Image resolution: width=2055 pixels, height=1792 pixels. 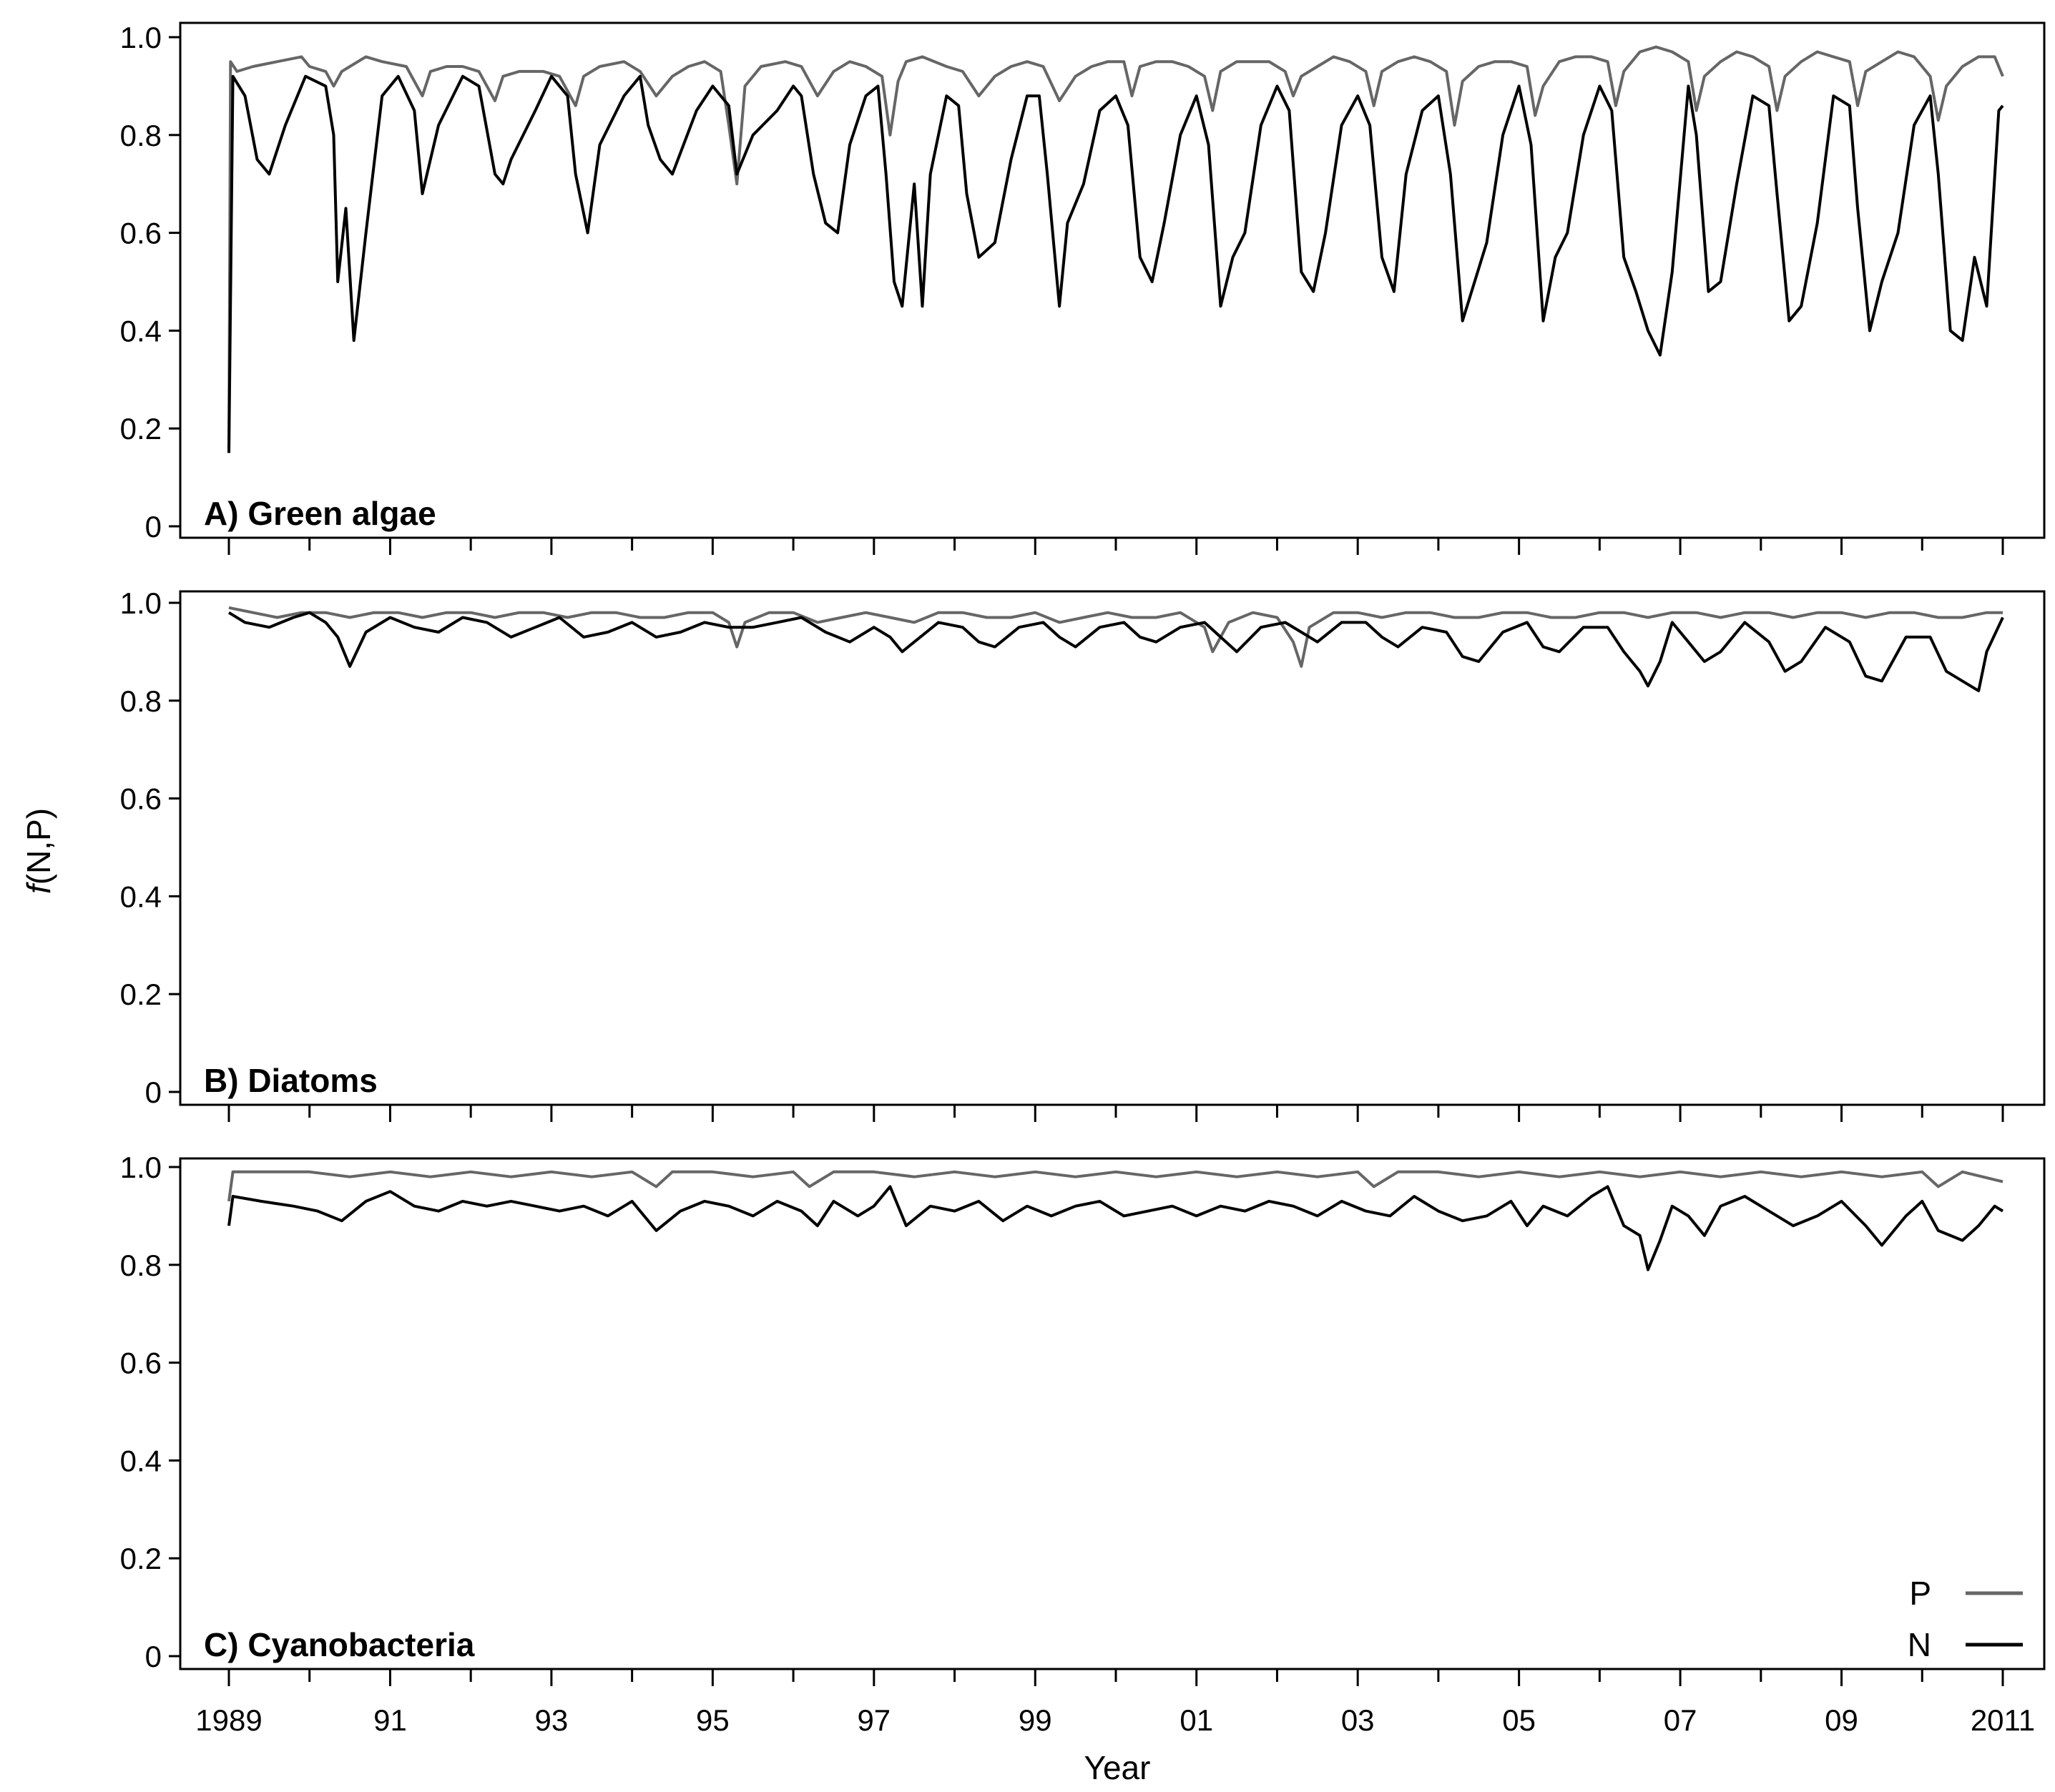 I want to click on x-tick-label: 1989, so click(x=228, y=1720).